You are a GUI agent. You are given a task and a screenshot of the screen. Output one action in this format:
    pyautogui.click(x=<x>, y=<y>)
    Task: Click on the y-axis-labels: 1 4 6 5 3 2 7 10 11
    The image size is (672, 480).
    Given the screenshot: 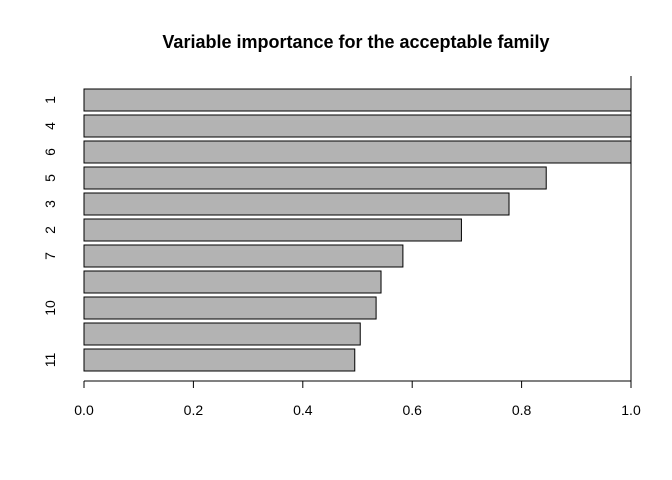 What is the action you would take?
    pyautogui.click(x=50, y=231)
    